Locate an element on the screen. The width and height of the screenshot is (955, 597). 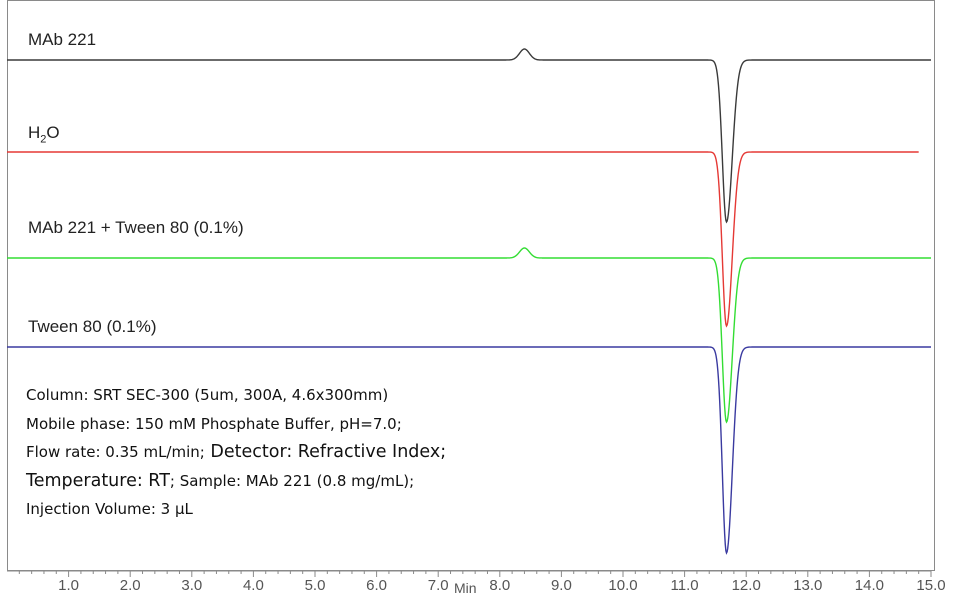
series-label-h2o: H2O is located at coordinates (44, 134).